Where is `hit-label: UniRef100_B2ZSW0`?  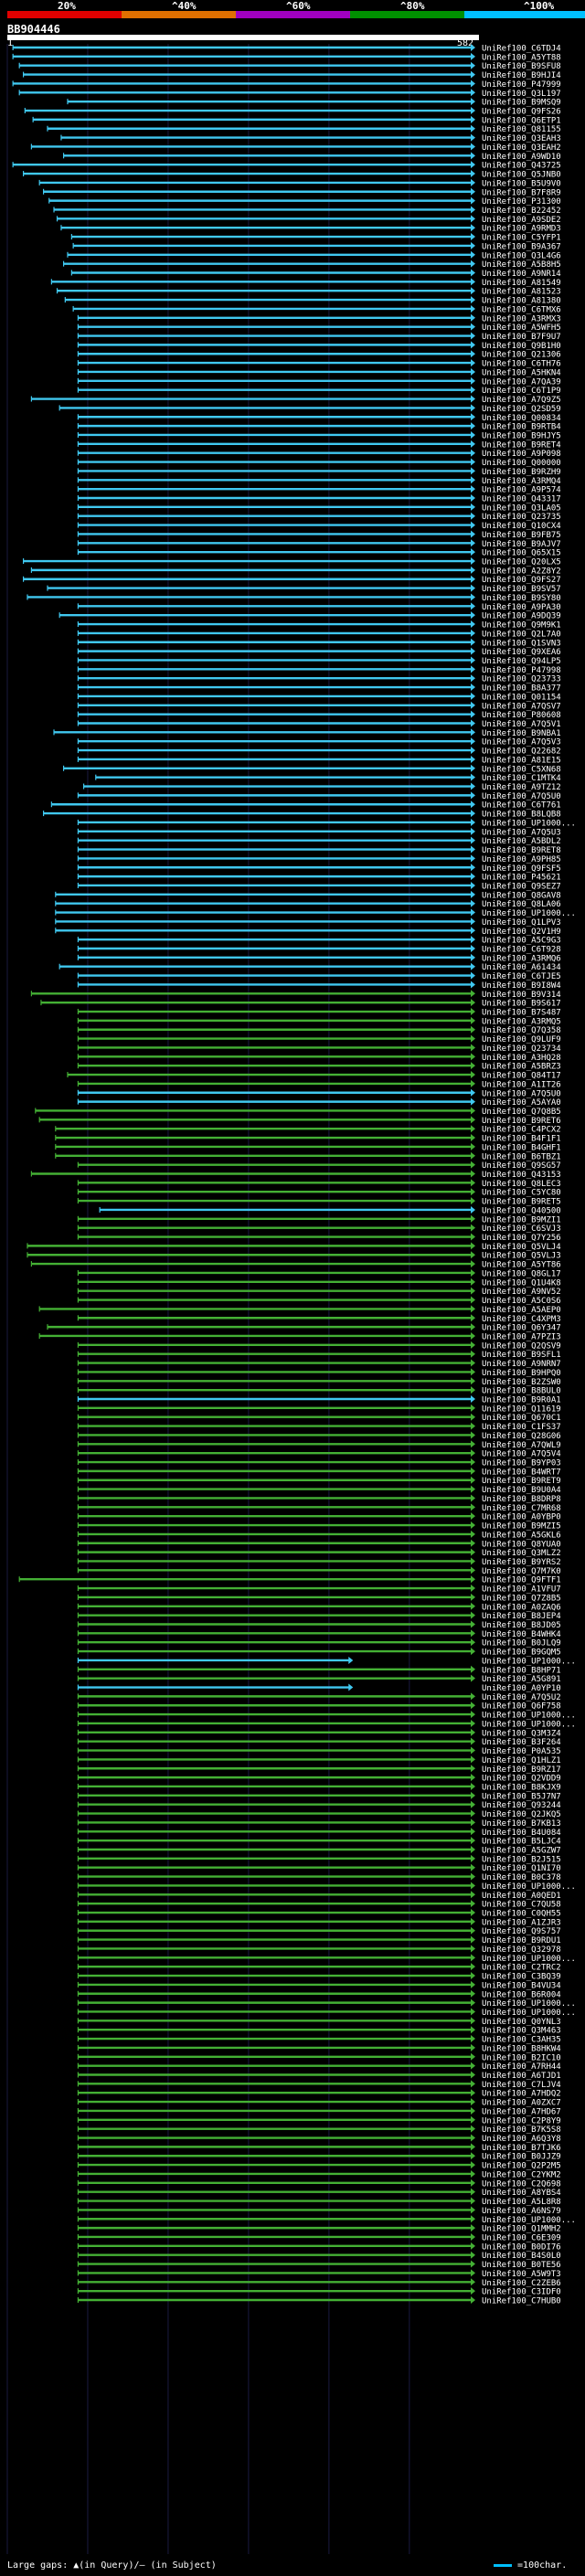
hit-label: UniRef100_B2ZSW0 is located at coordinates (521, 1382).